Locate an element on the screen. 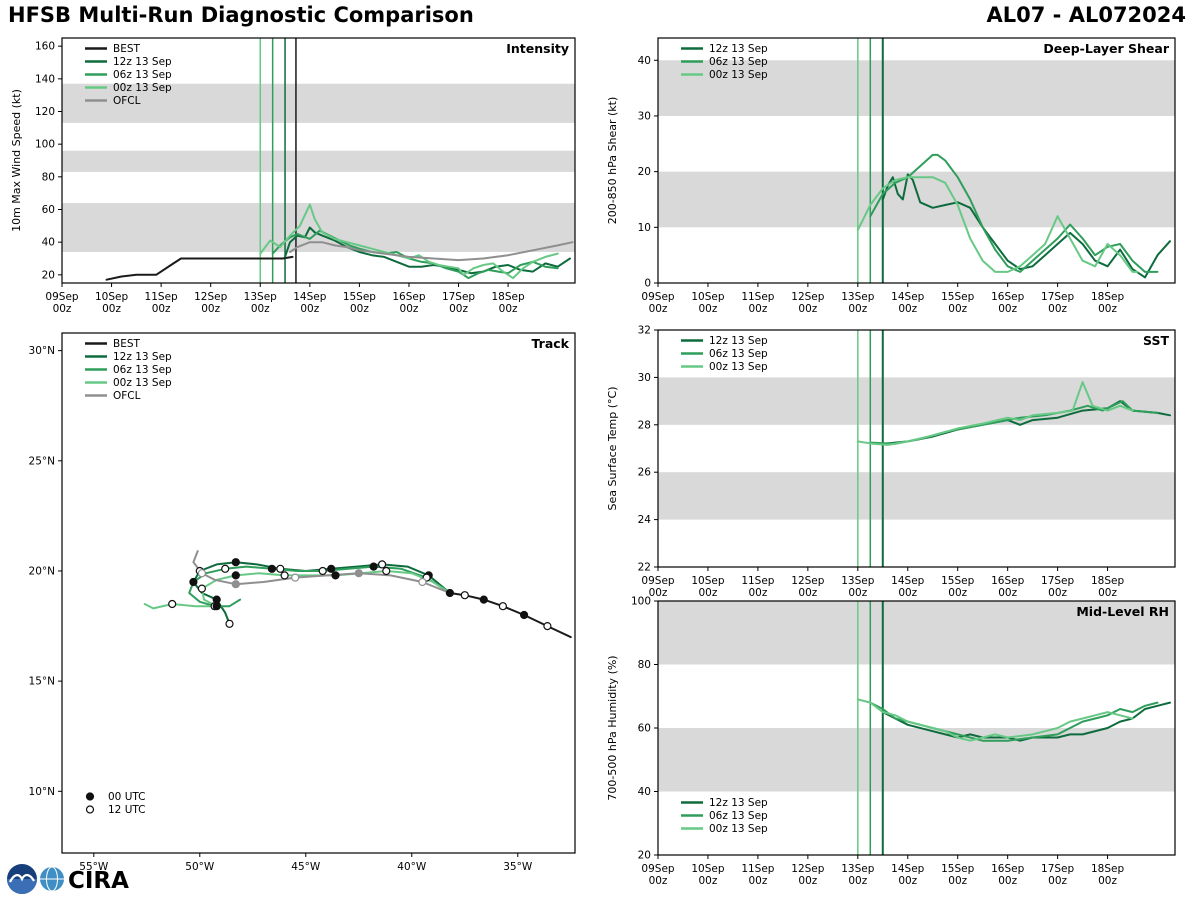  sst-xtick-label: 13Sep 00z is located at coordinates (857, 587).